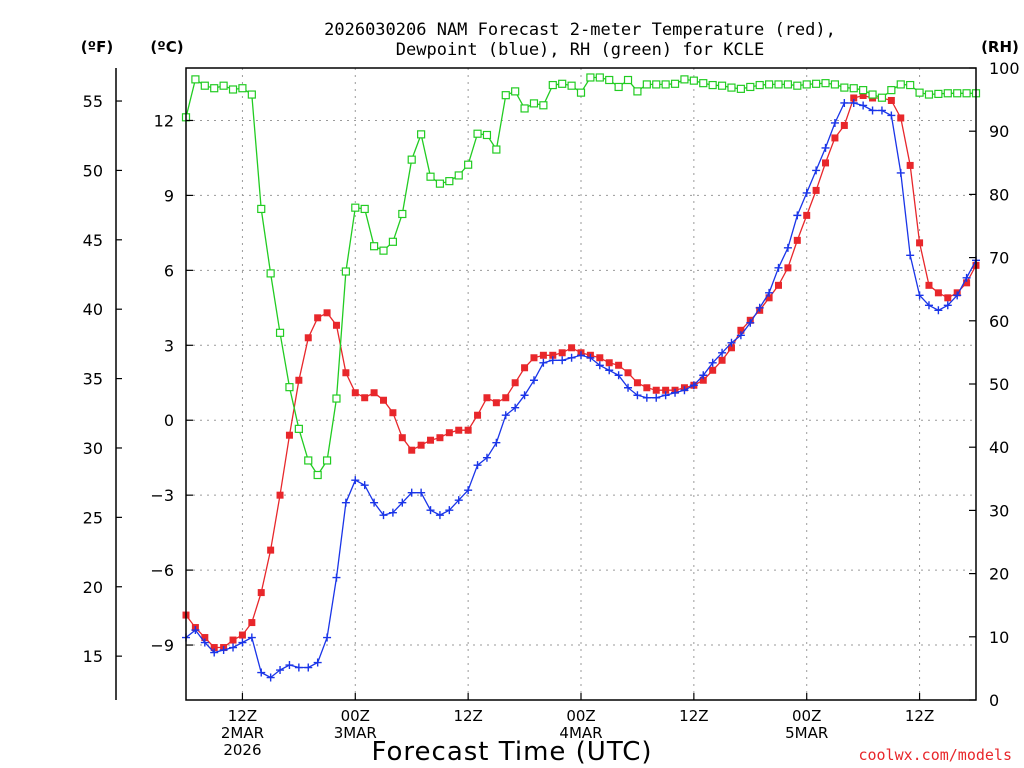 The image size is (1024, 768). What do you see at coordinates (935, 755) in the screenshot?
I see `credit-label: coolwx.com/models` at bounding box center [935, 755].